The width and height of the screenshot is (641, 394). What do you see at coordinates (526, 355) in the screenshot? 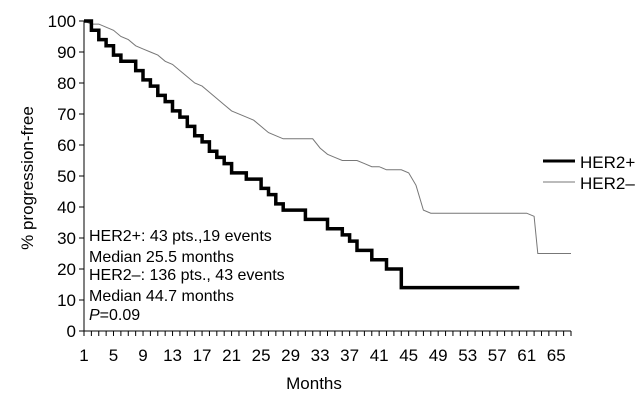
I see `x-tick-label: 61` at bounding box center [526, 355].